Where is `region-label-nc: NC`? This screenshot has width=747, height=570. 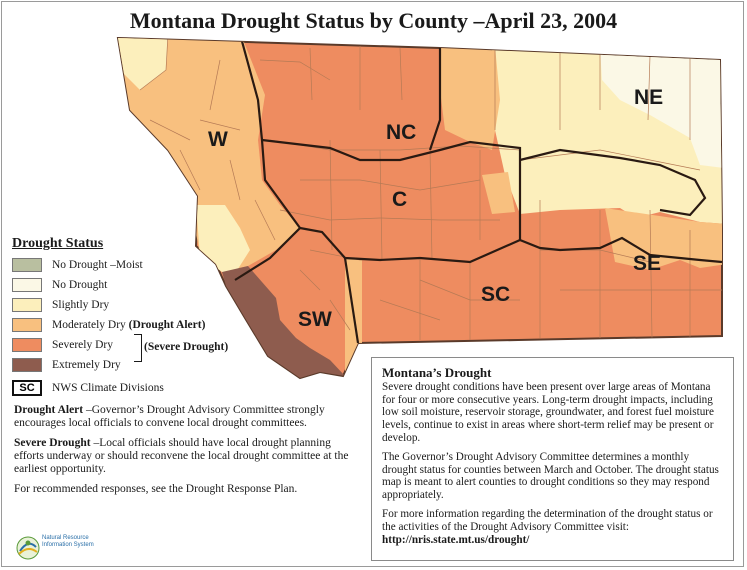 region-label-nc: NC is located at coordinates (401, 132).